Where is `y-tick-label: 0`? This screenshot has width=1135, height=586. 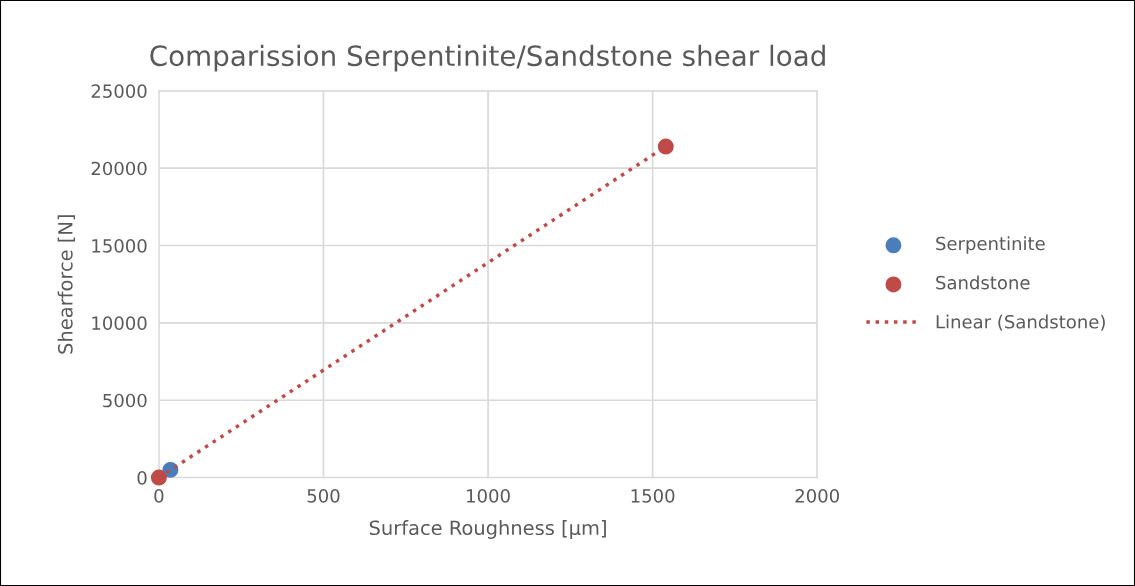
y-tick-label: 0 is located at coordinates (142, 478).